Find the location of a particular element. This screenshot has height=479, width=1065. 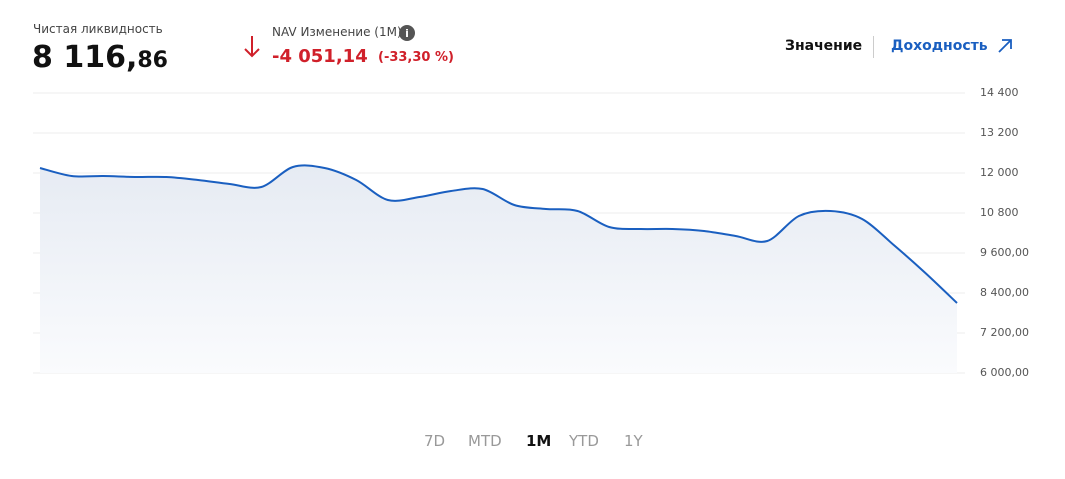

nav-int: 8 116, is located at coordinates (85, 57).